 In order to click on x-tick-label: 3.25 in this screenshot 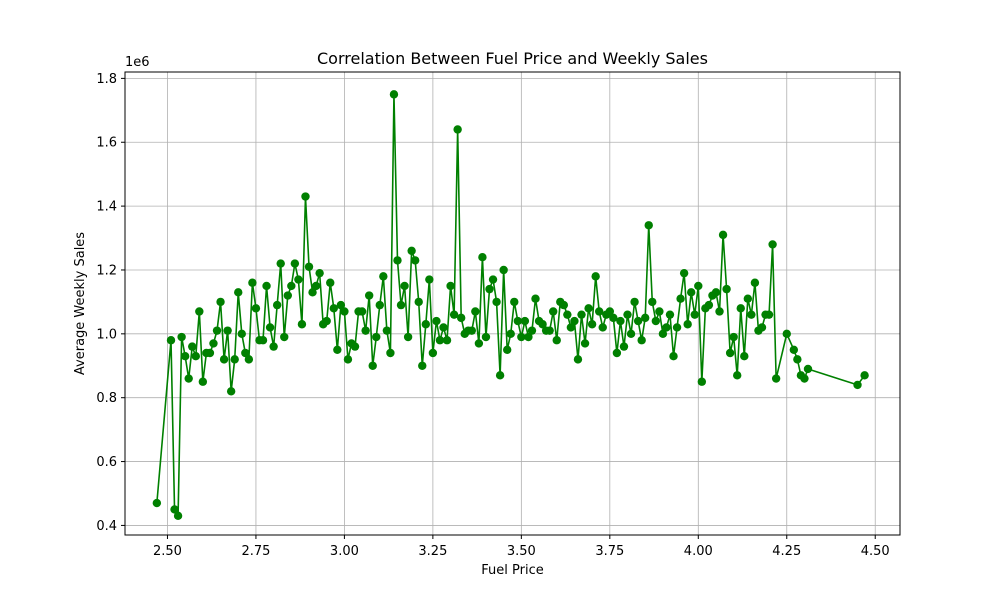, I will do `click(432, 551)`.